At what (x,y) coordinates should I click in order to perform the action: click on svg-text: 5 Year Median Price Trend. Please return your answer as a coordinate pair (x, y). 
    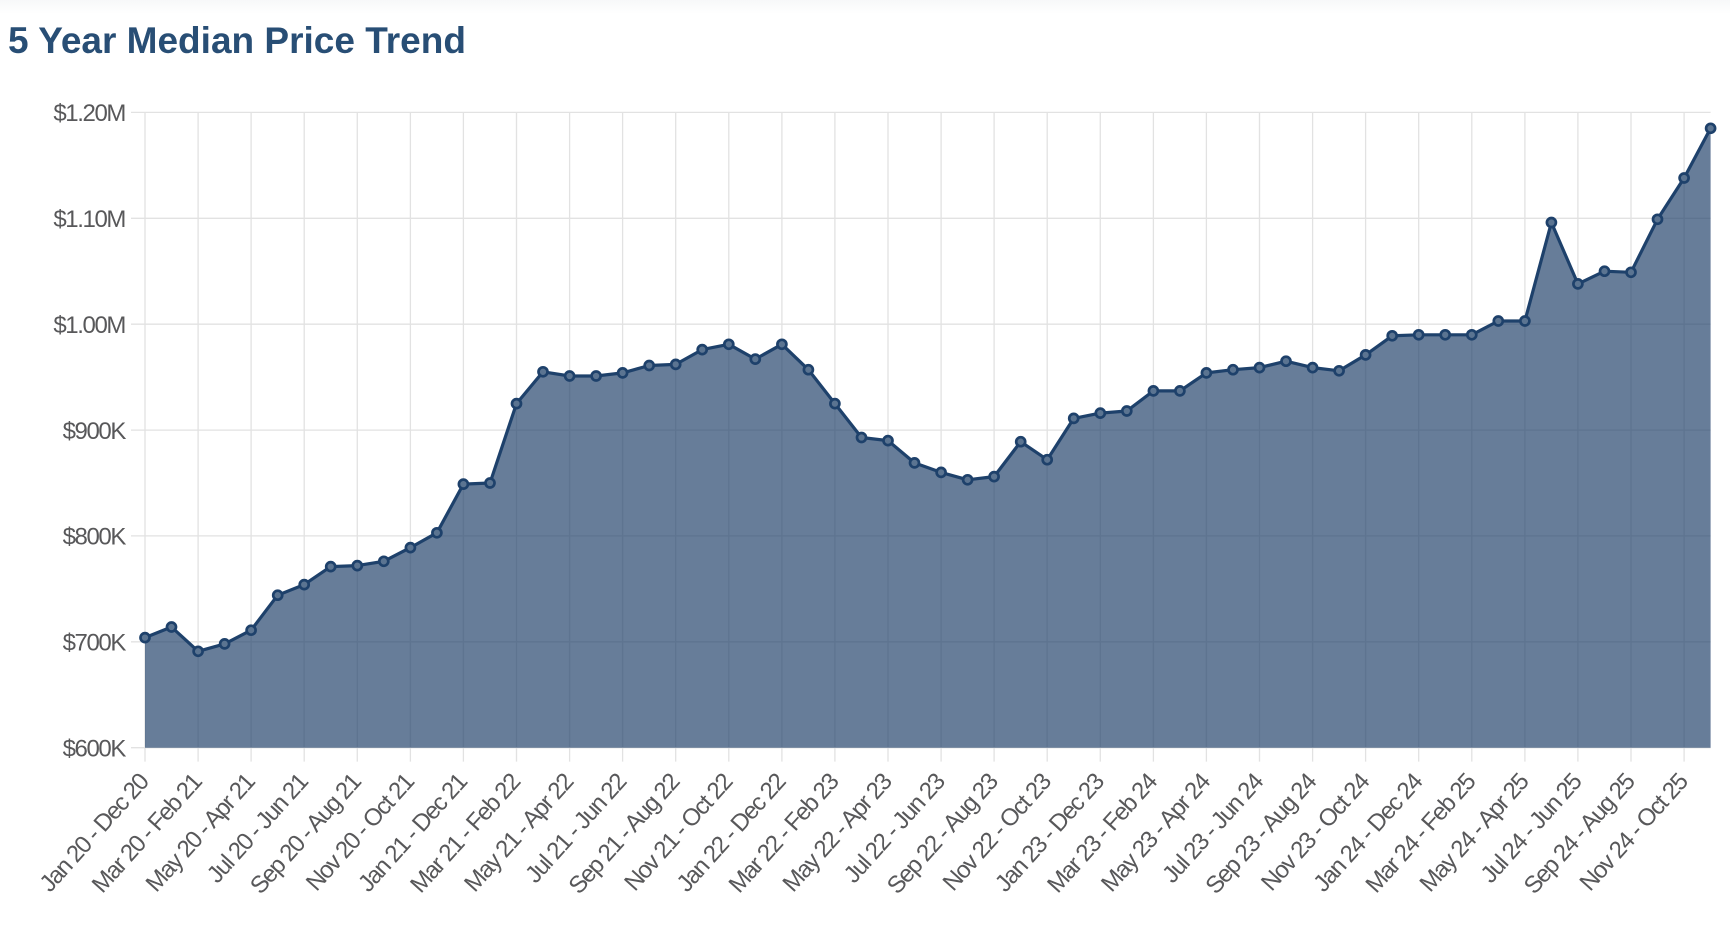
    Looking at the image, I should click on (237, 40).